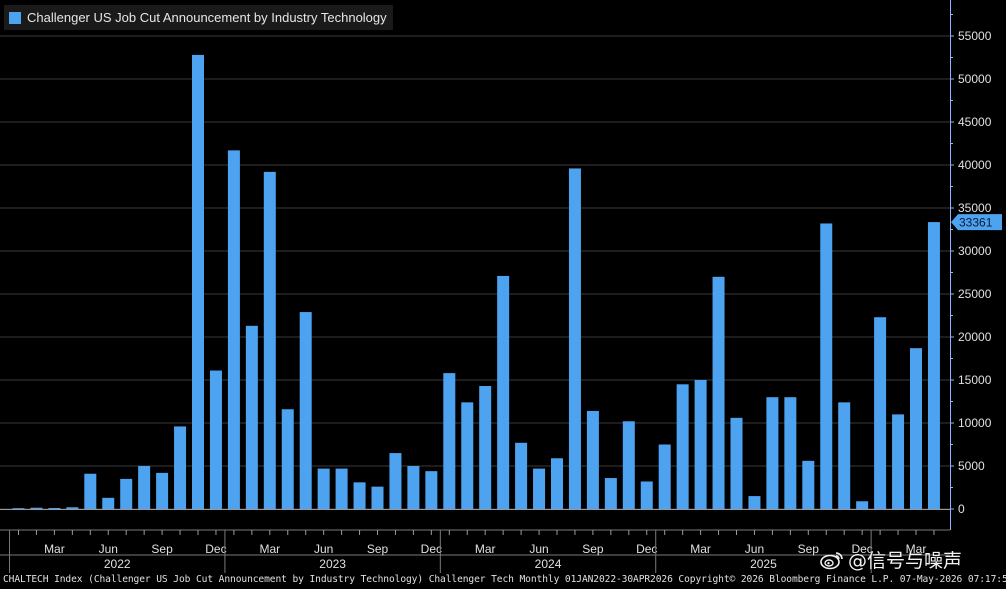 The width and height of the screenshot is (1006, 589). Describe the element at coordinates (831, 560) in the screenshot. I see `weibo-icon` at that location.